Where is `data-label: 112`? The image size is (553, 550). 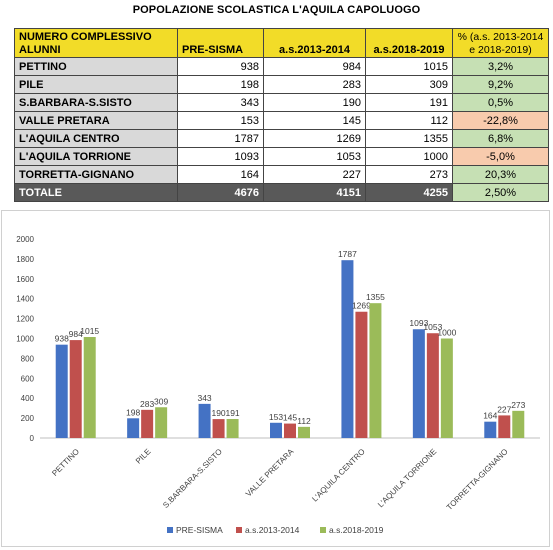 data-label: 112 is located at coordinates (304, 421).